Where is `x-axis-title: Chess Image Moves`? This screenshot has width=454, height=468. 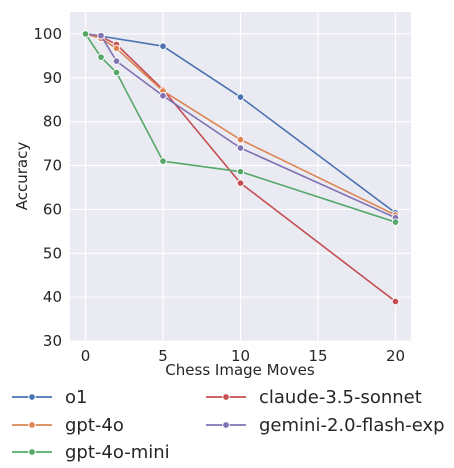 x-axis-title: Chess Image Moves is located at coordinates (240, 370).